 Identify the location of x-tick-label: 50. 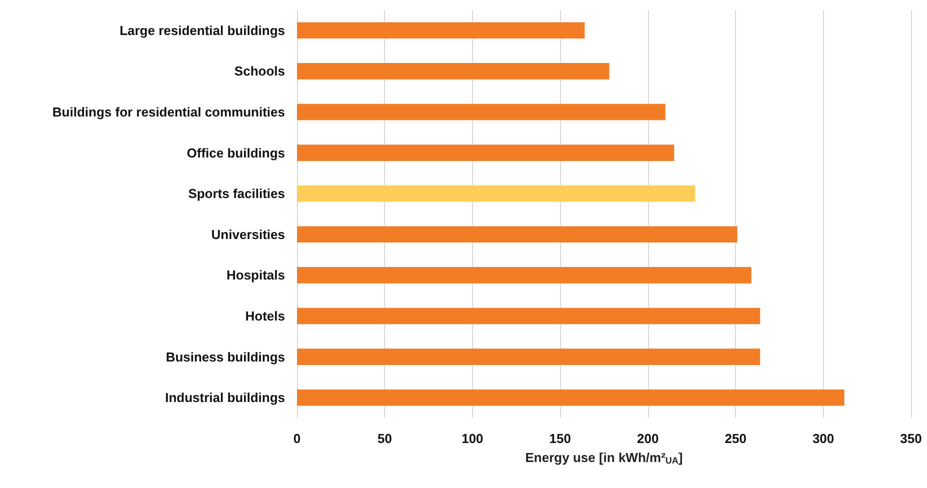
(384, 438).